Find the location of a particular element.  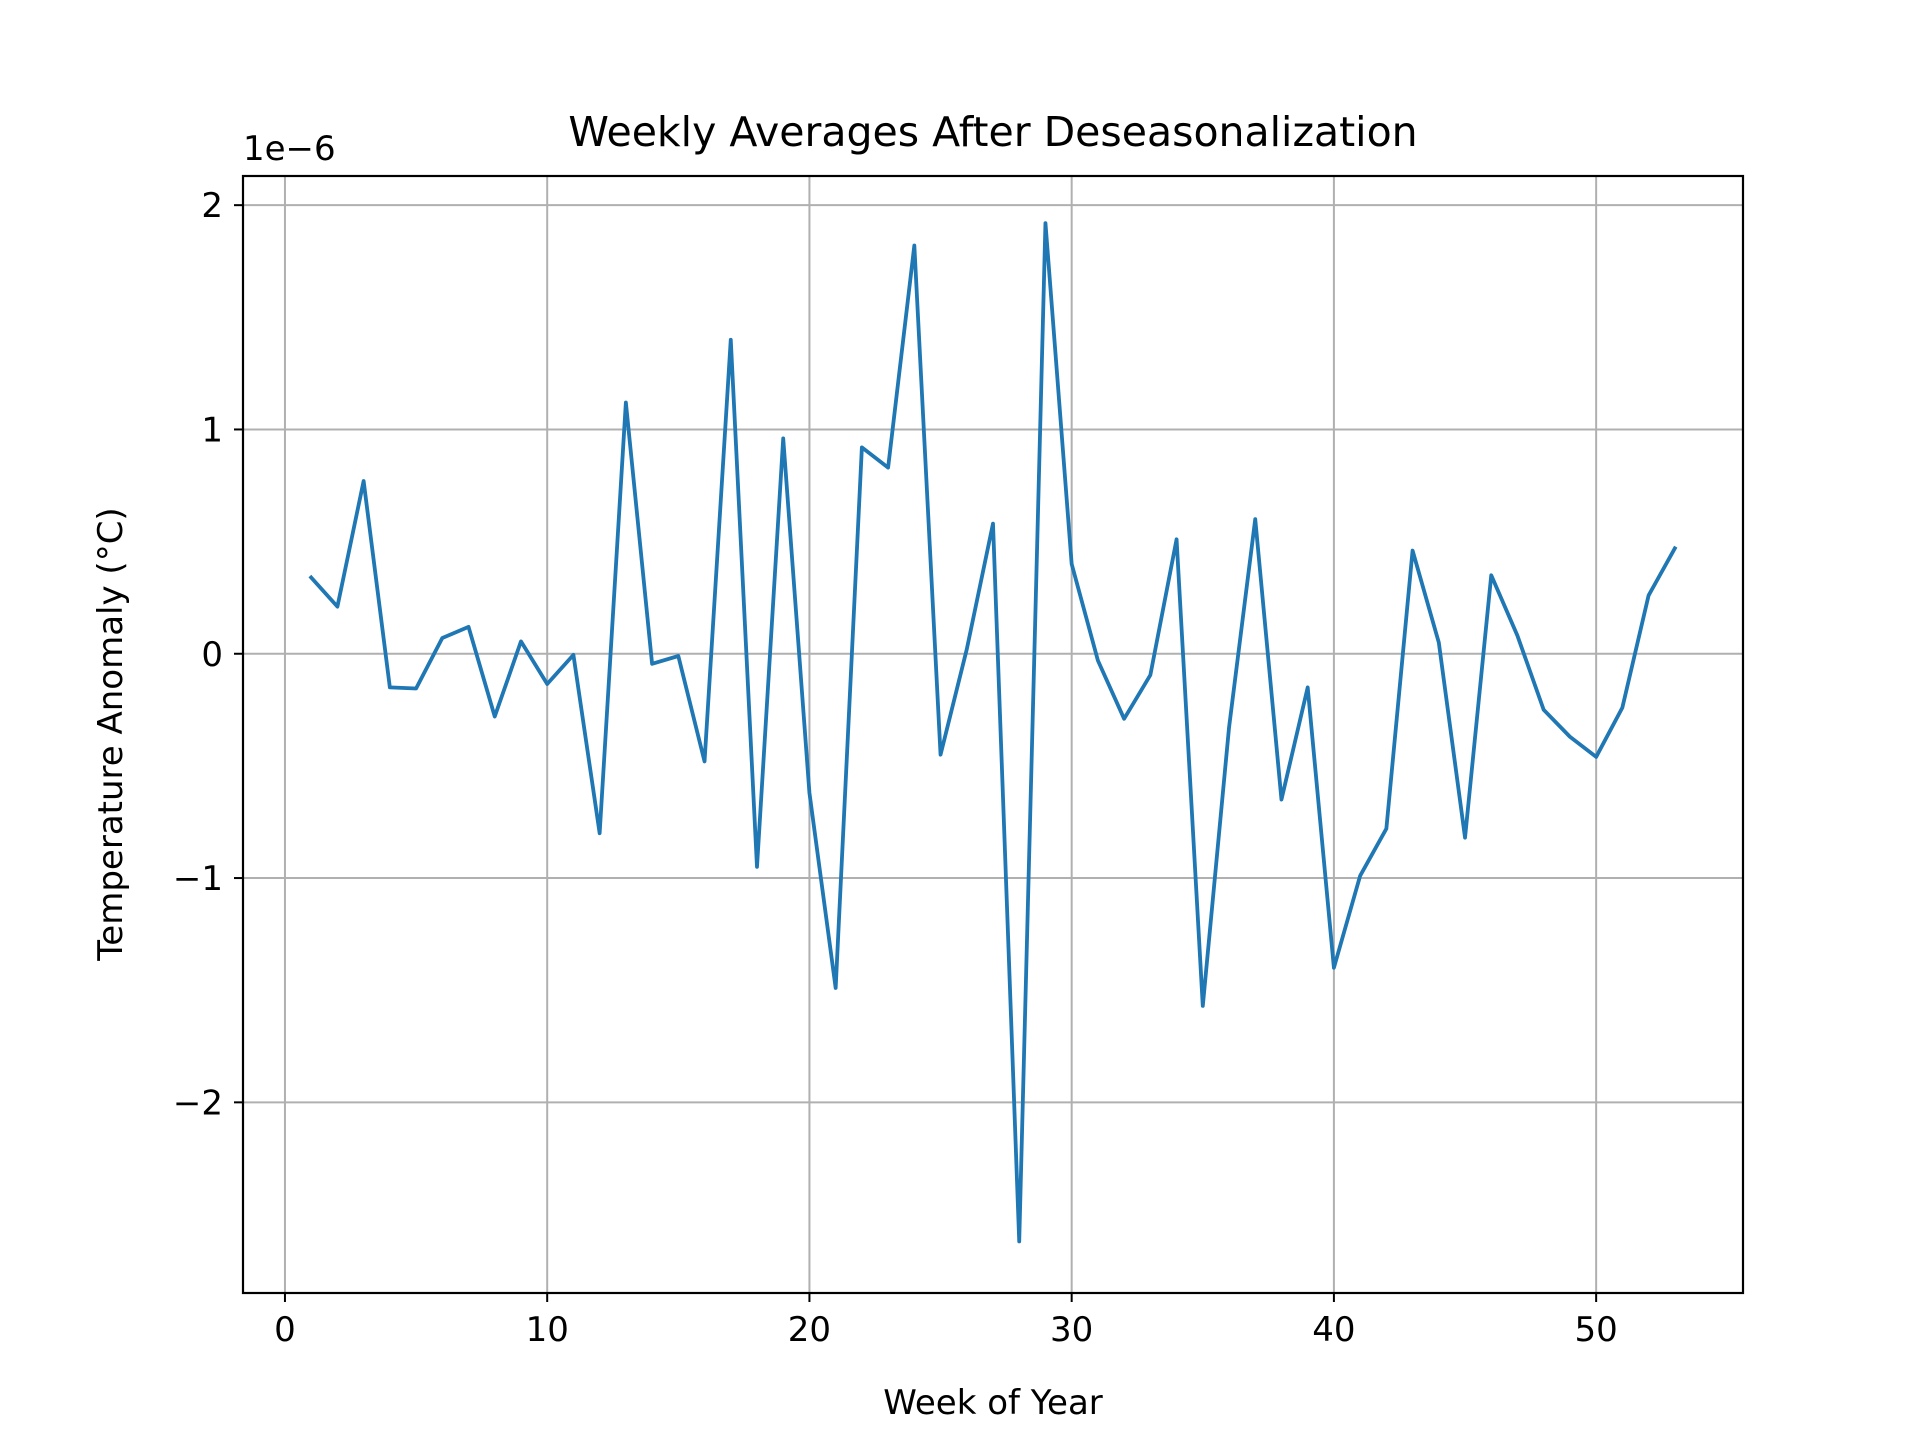

x-tick-label: 0 is located at coordinates (285, 1330).